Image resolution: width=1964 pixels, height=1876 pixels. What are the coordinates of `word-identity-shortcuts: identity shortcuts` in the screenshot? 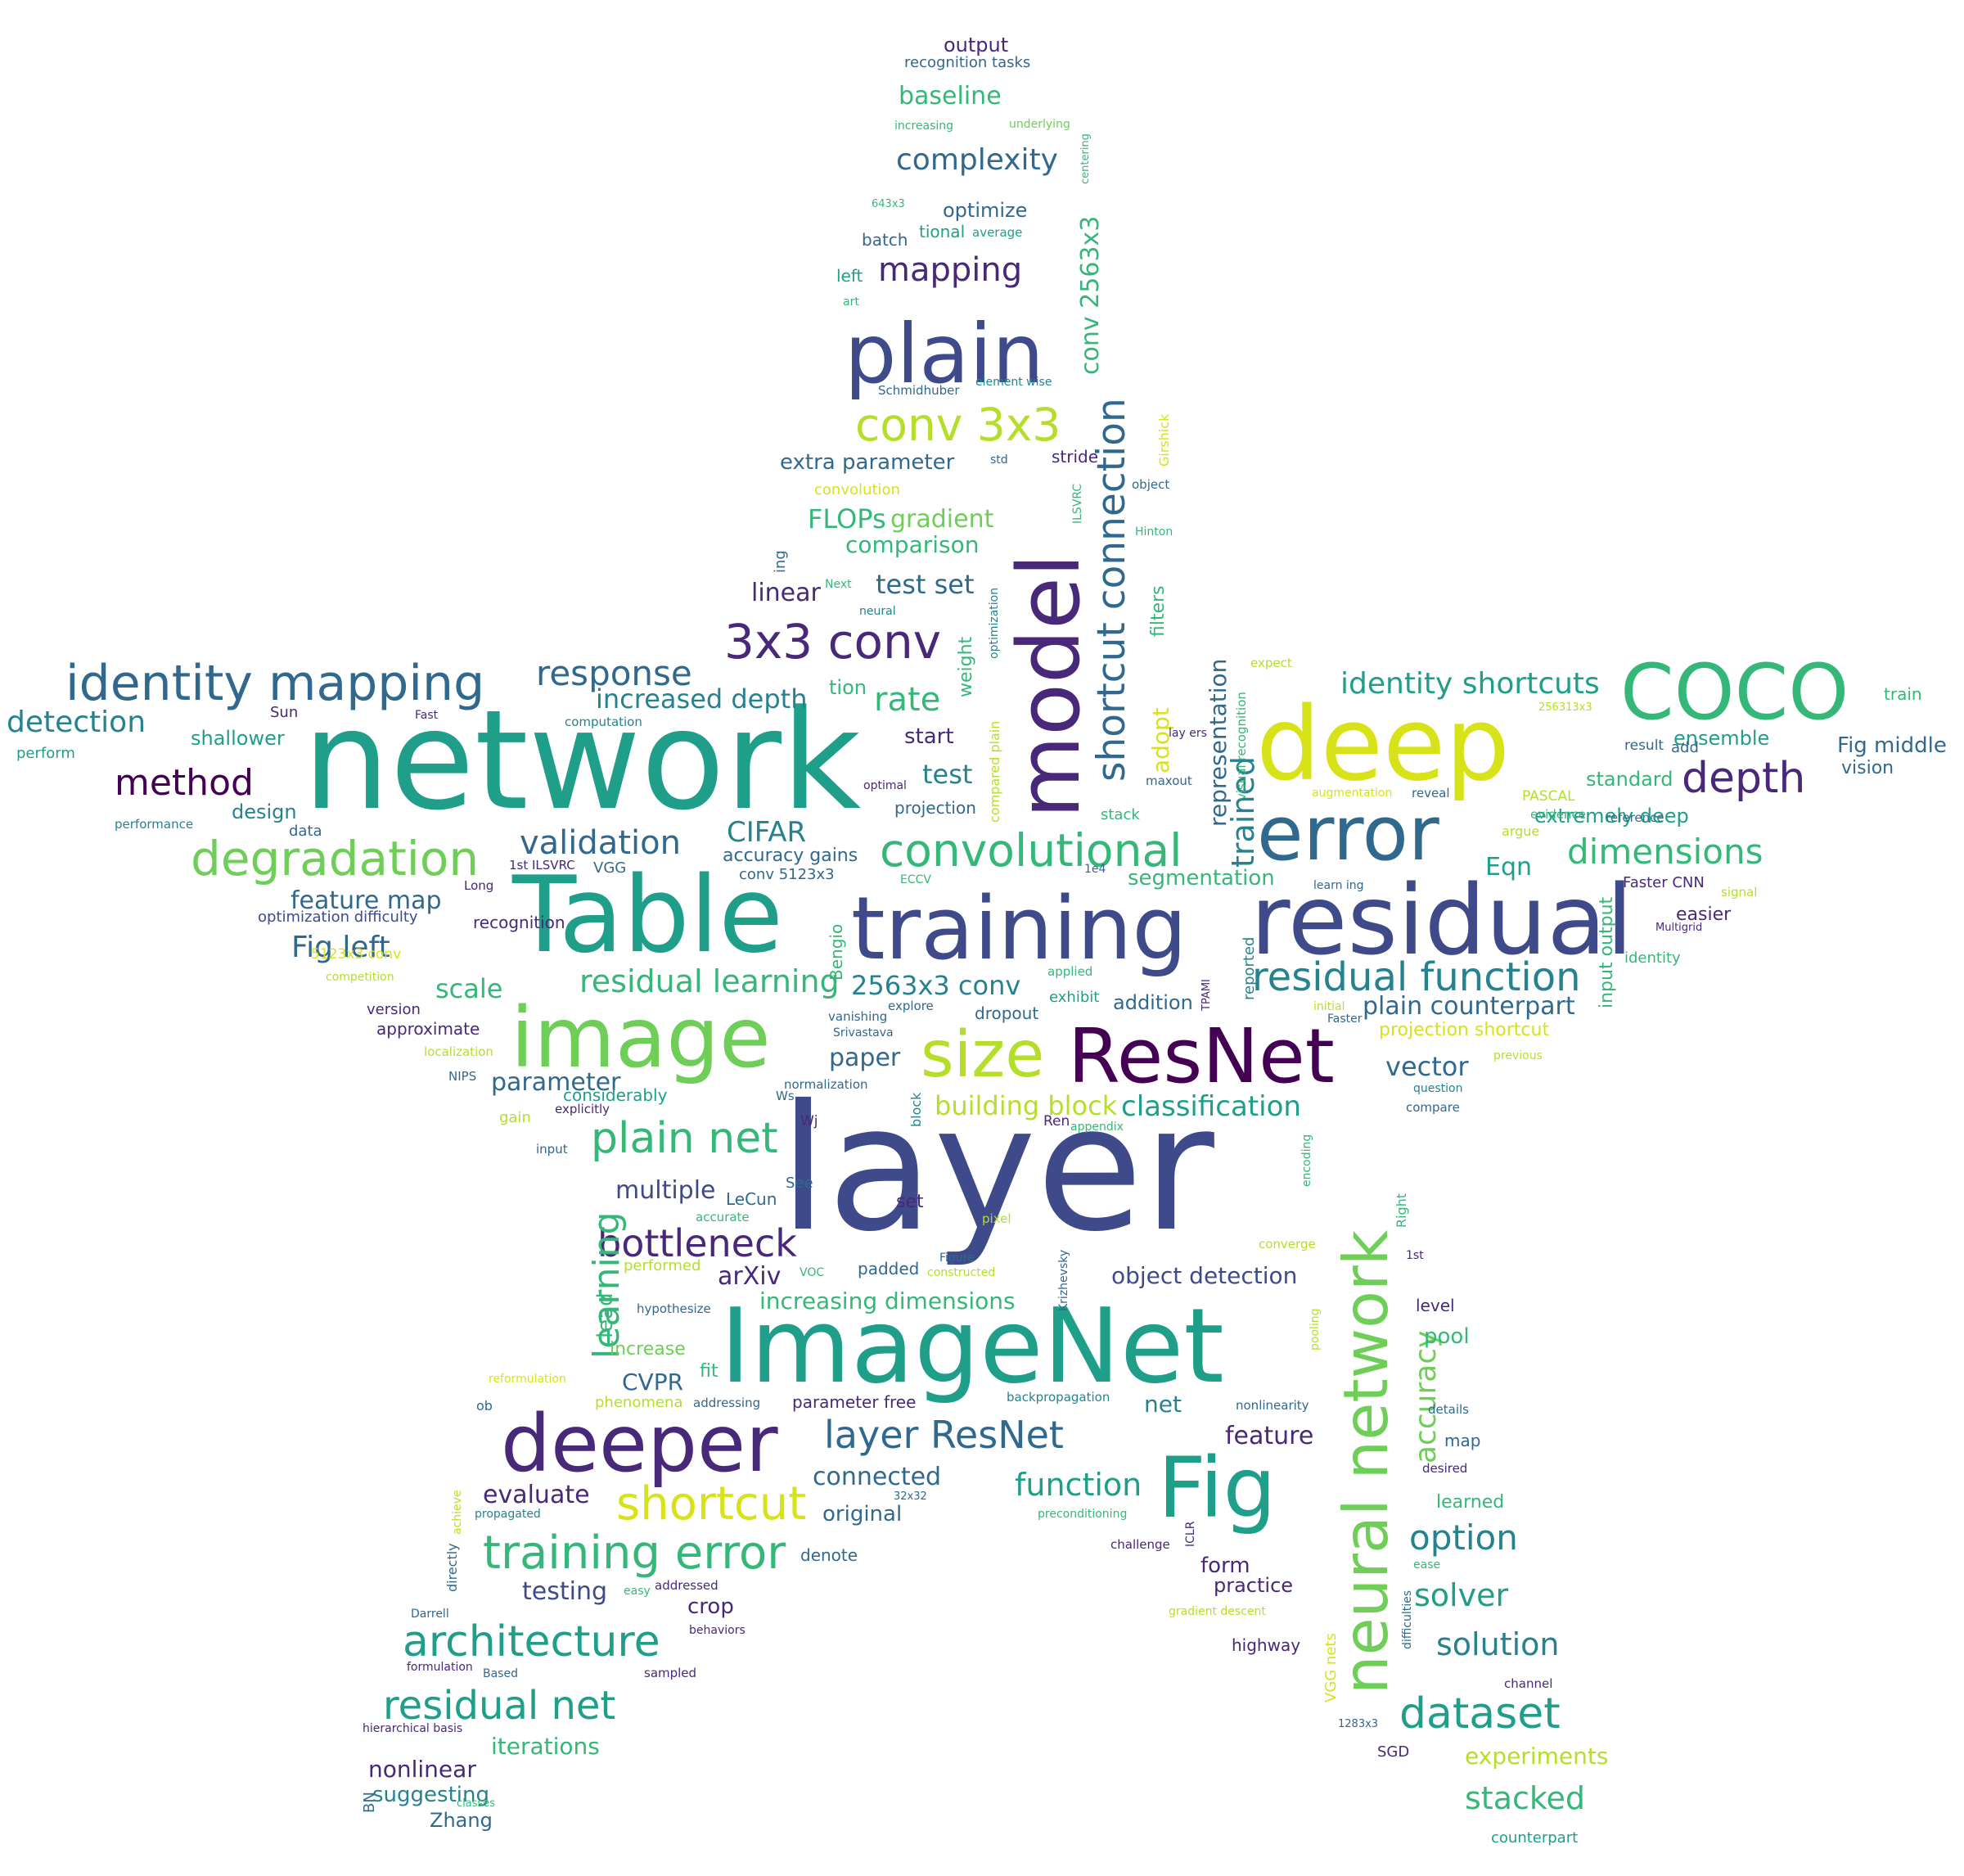 It's located at (1470, 684).